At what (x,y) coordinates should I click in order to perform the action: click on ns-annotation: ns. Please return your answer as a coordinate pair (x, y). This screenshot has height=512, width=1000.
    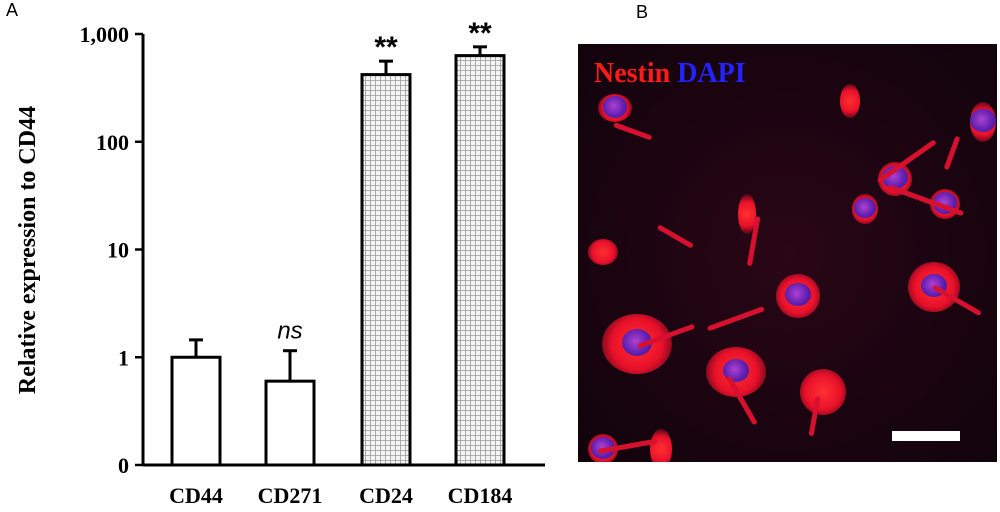
    Looking at the image, I should click on (289, 331).